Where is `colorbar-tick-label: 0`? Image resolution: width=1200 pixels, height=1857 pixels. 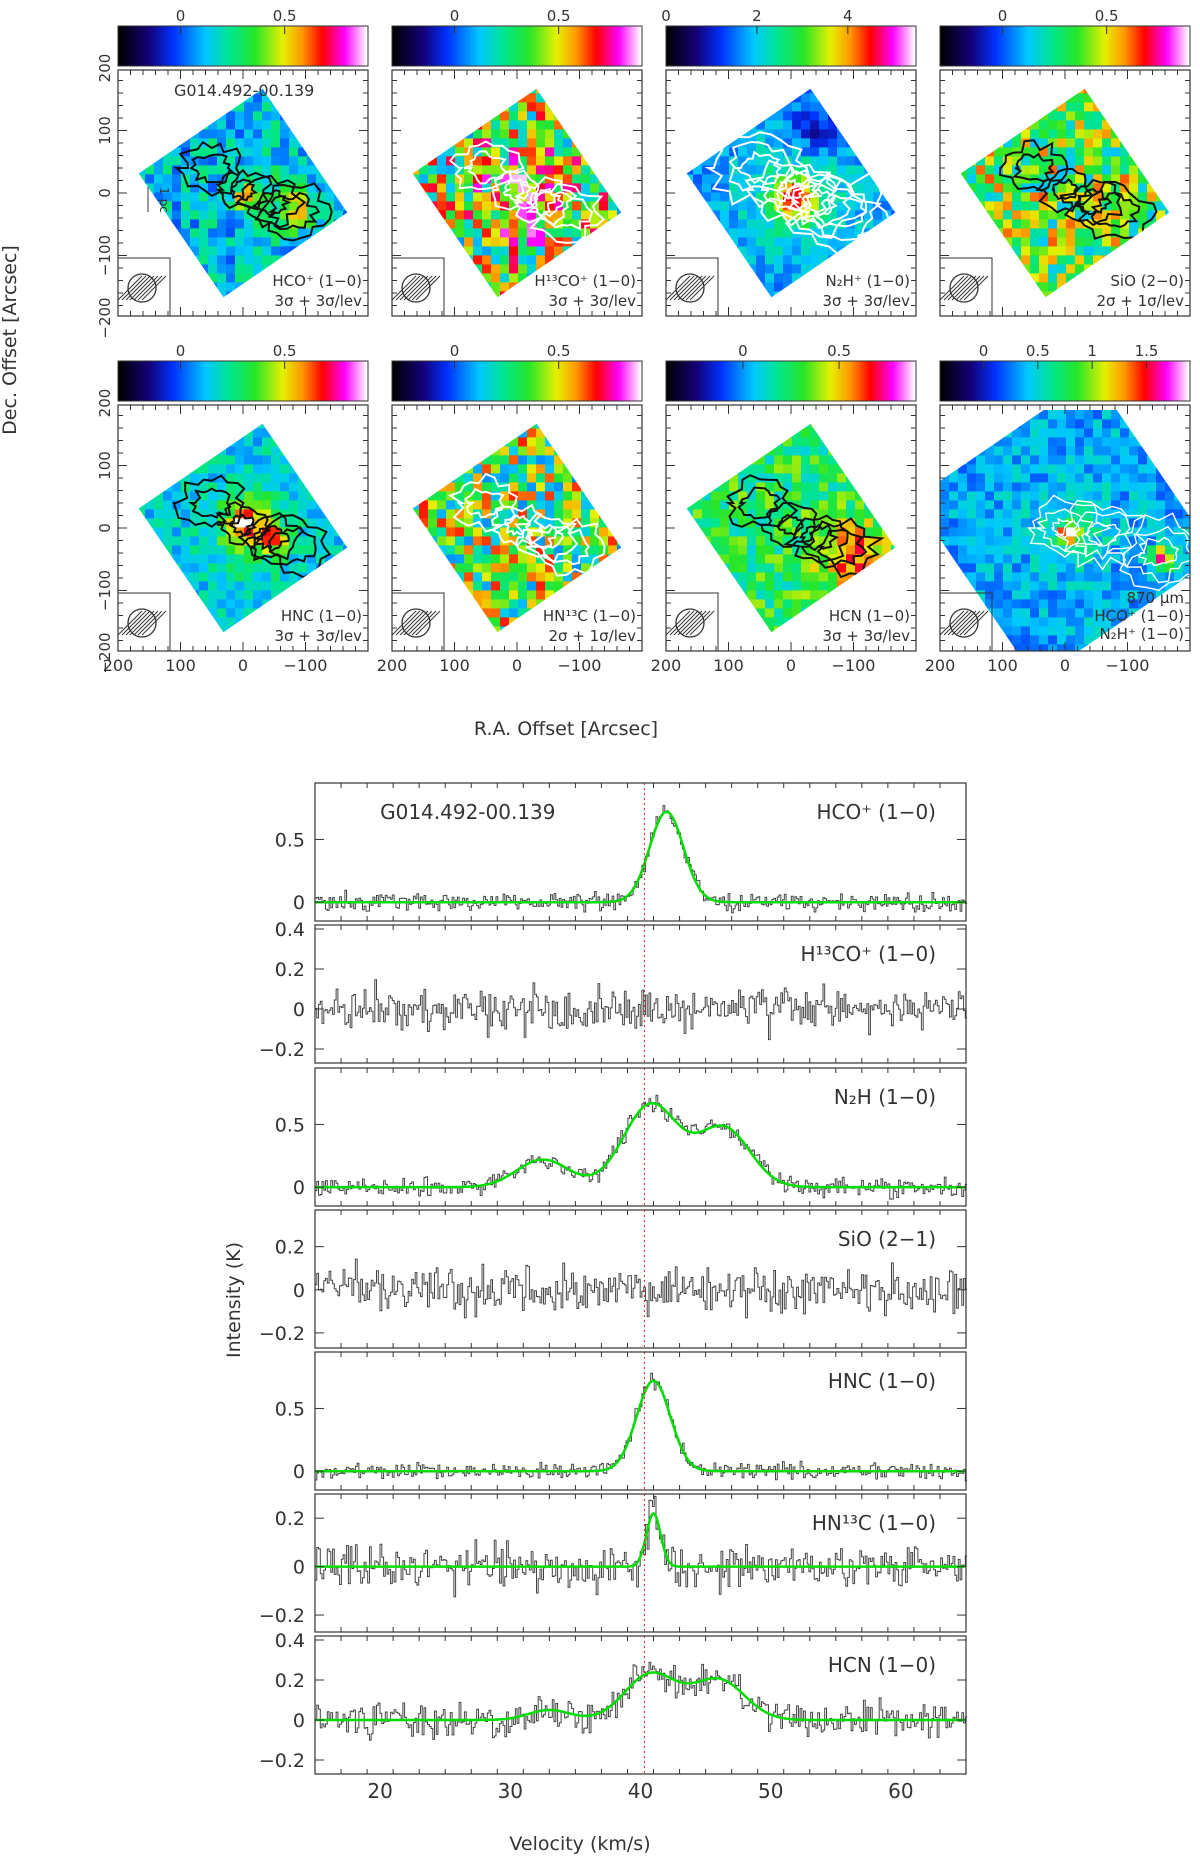
colorbar-tick-label: 0 is located at coordinates (666, 16).